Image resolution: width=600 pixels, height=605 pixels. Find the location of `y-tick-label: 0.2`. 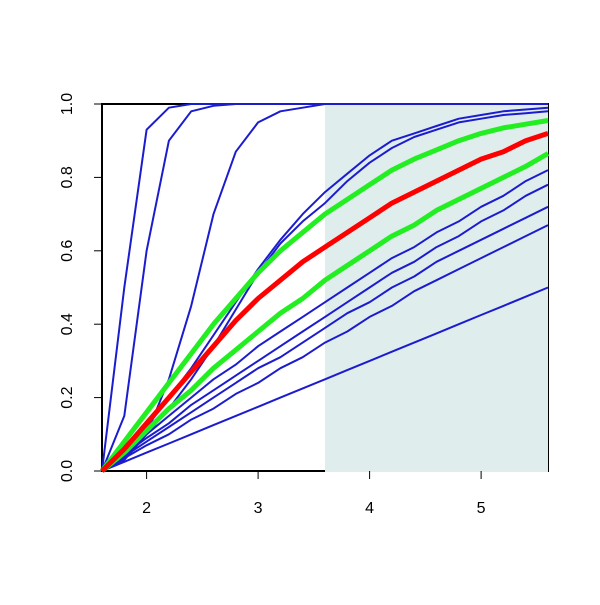

y-tick-label: 0.2 is located at coordinates (67, 397).